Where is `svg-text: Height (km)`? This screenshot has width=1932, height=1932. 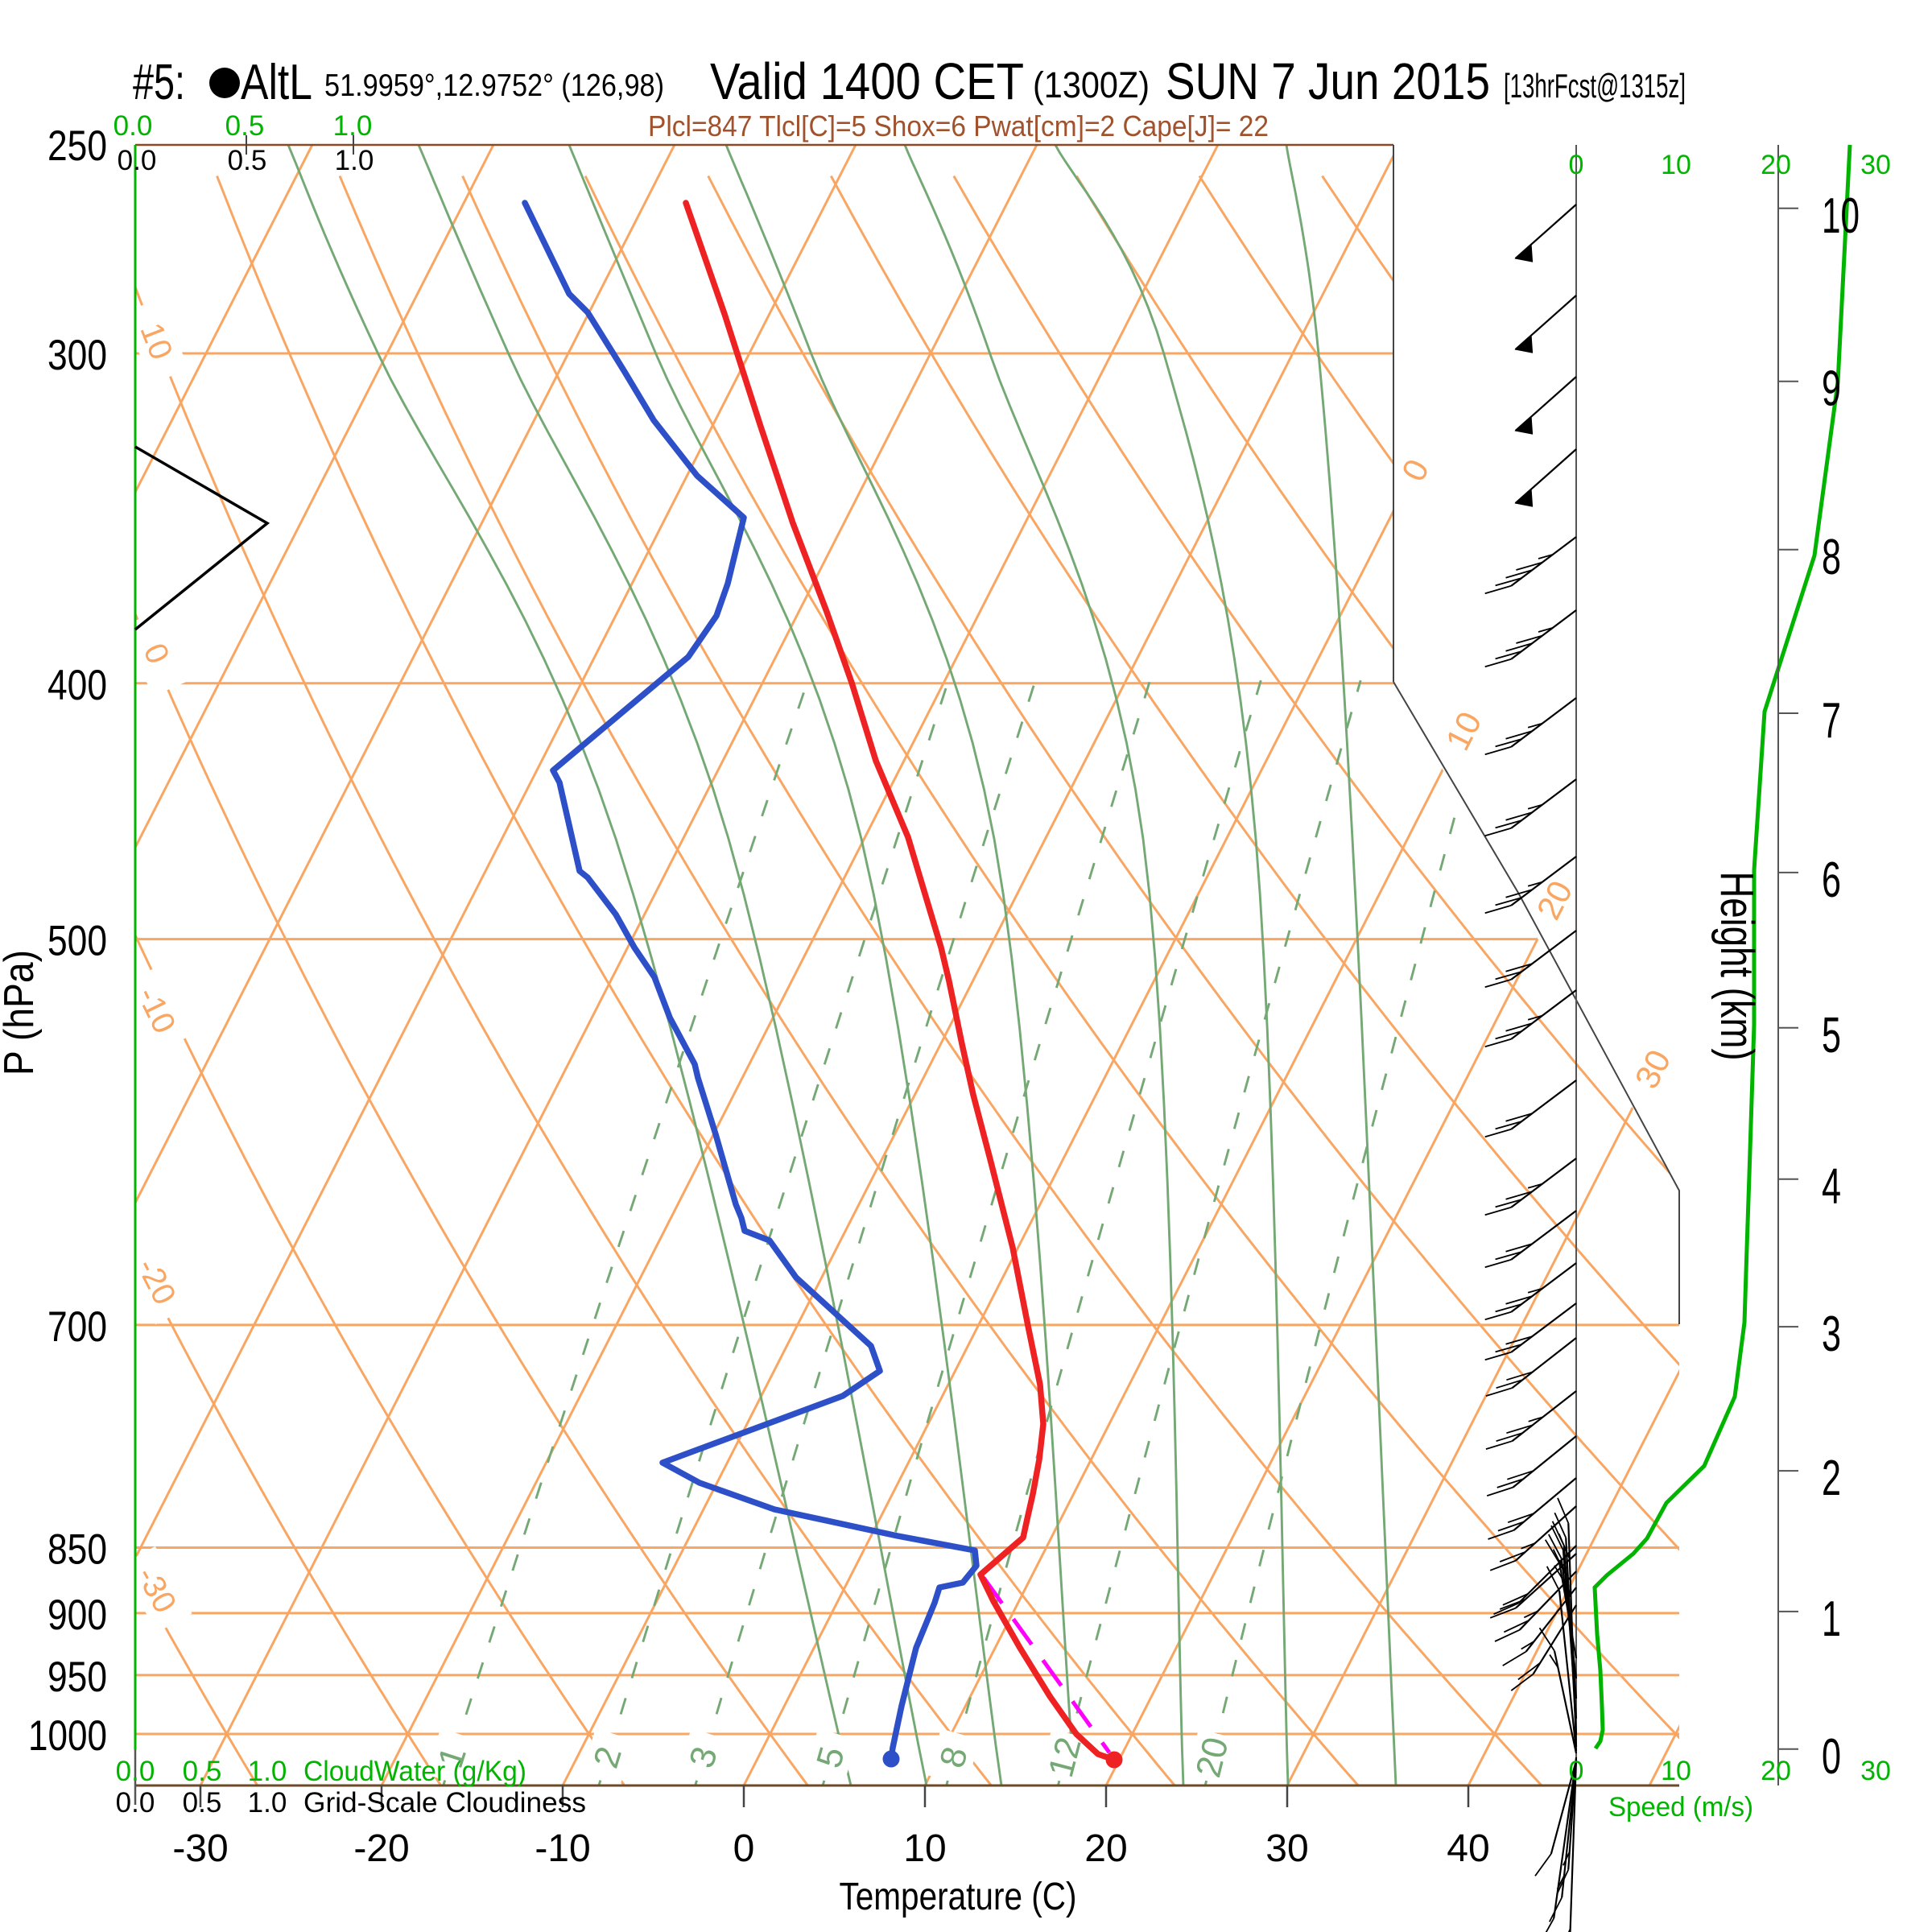
svg-text: Height (km) is located at coordinates (1737, 966).